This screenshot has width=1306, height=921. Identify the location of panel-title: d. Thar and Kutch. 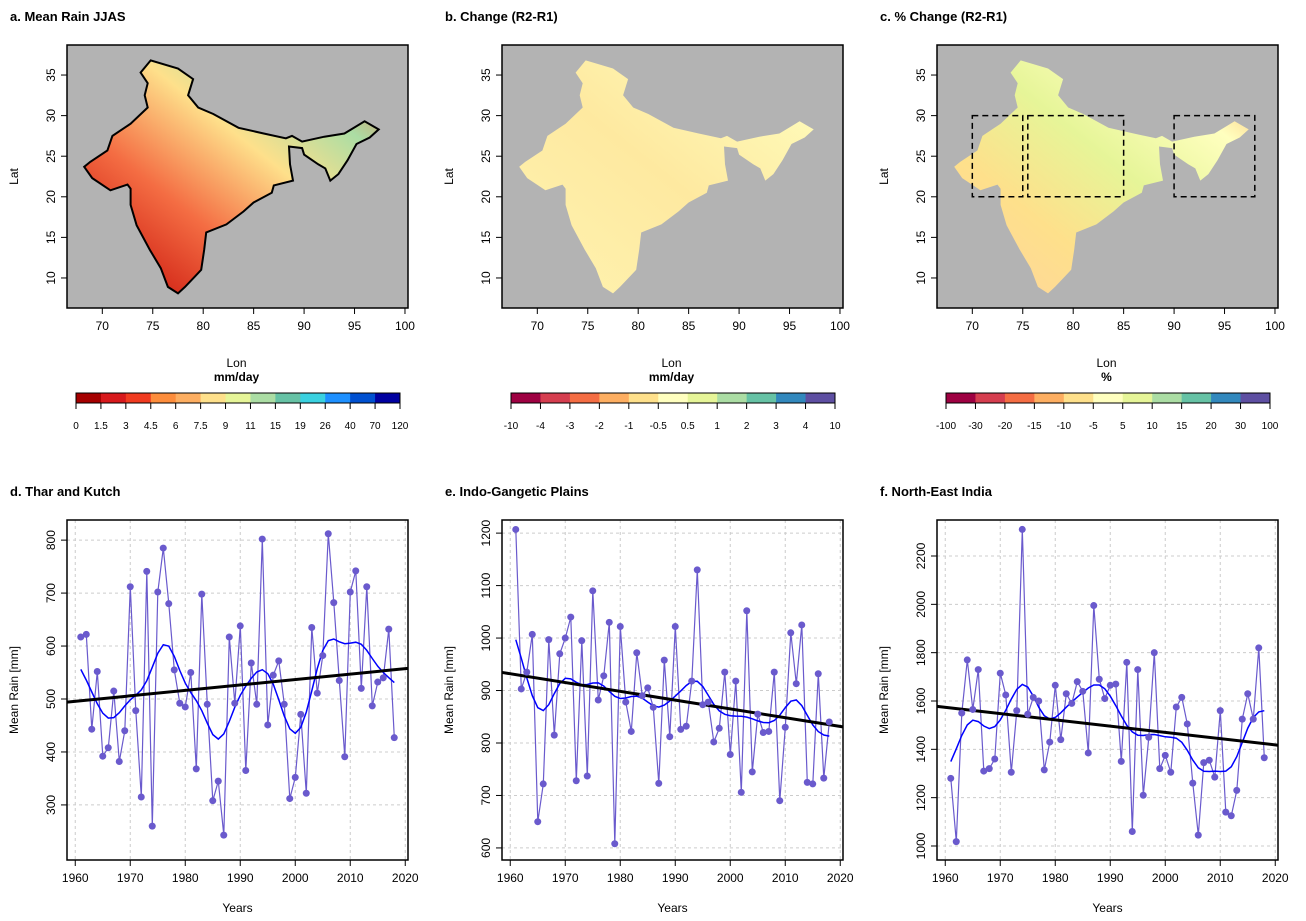
(65, 491).